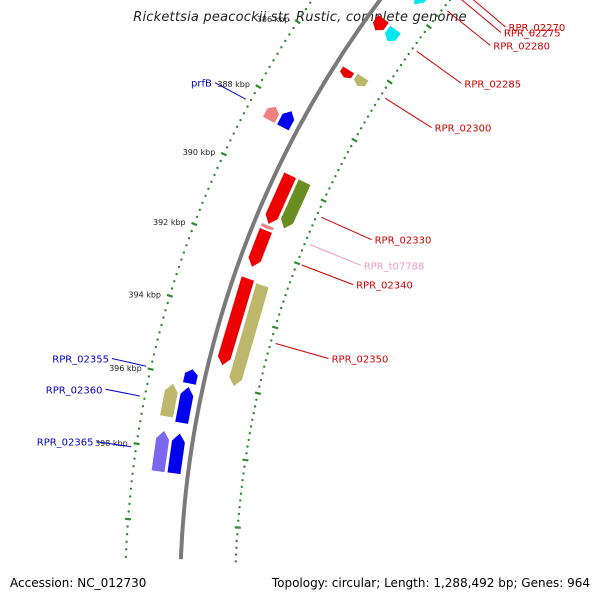  Describe the element at coordinates (169, 222) in the screenshot. I see `tick-label: 392 kbp` at that location.